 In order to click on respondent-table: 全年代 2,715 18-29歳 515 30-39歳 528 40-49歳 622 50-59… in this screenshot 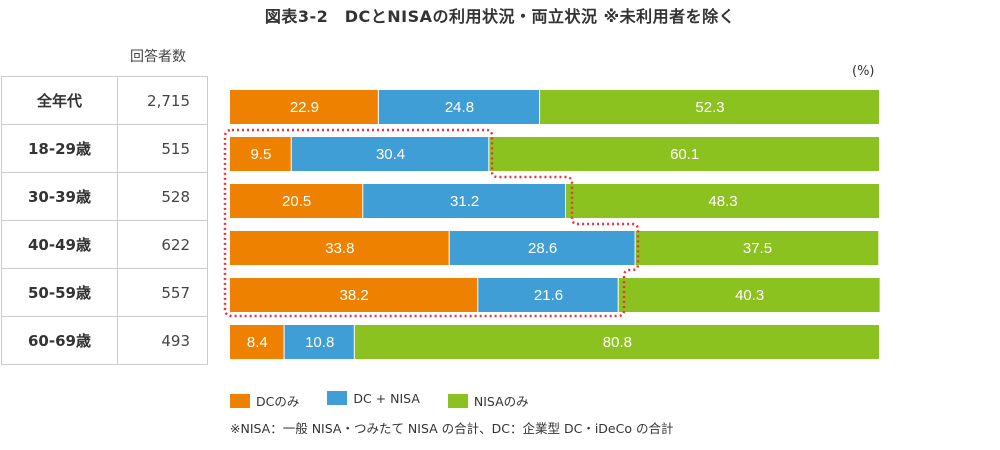, I will do `click(104, 220)`.